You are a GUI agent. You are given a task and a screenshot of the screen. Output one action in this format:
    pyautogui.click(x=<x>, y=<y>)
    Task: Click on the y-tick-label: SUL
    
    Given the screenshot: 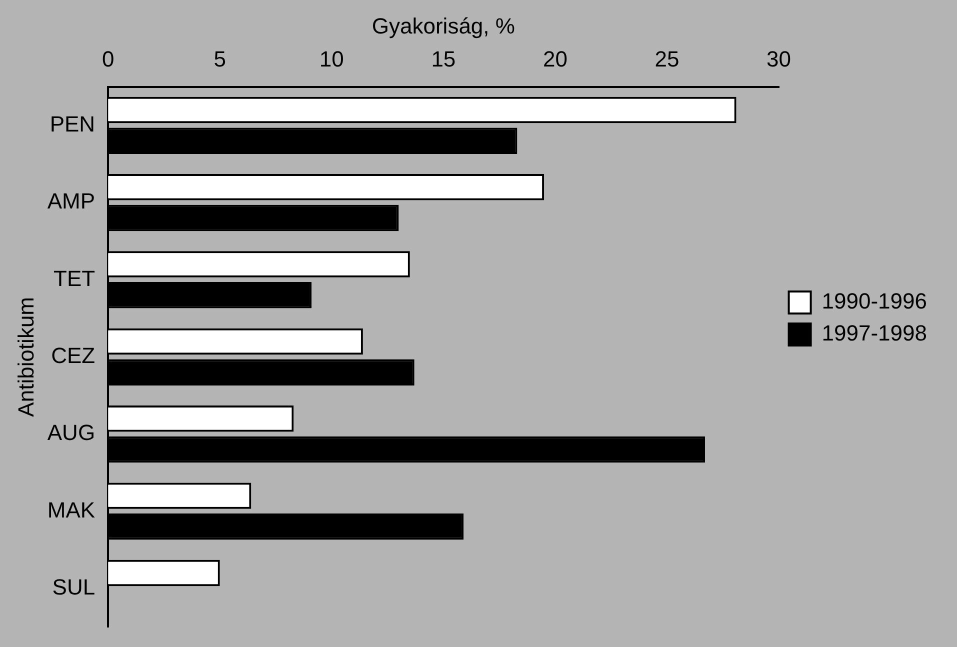 What is the action you would take?
    pyautogui.click(x=74, y=587)
    